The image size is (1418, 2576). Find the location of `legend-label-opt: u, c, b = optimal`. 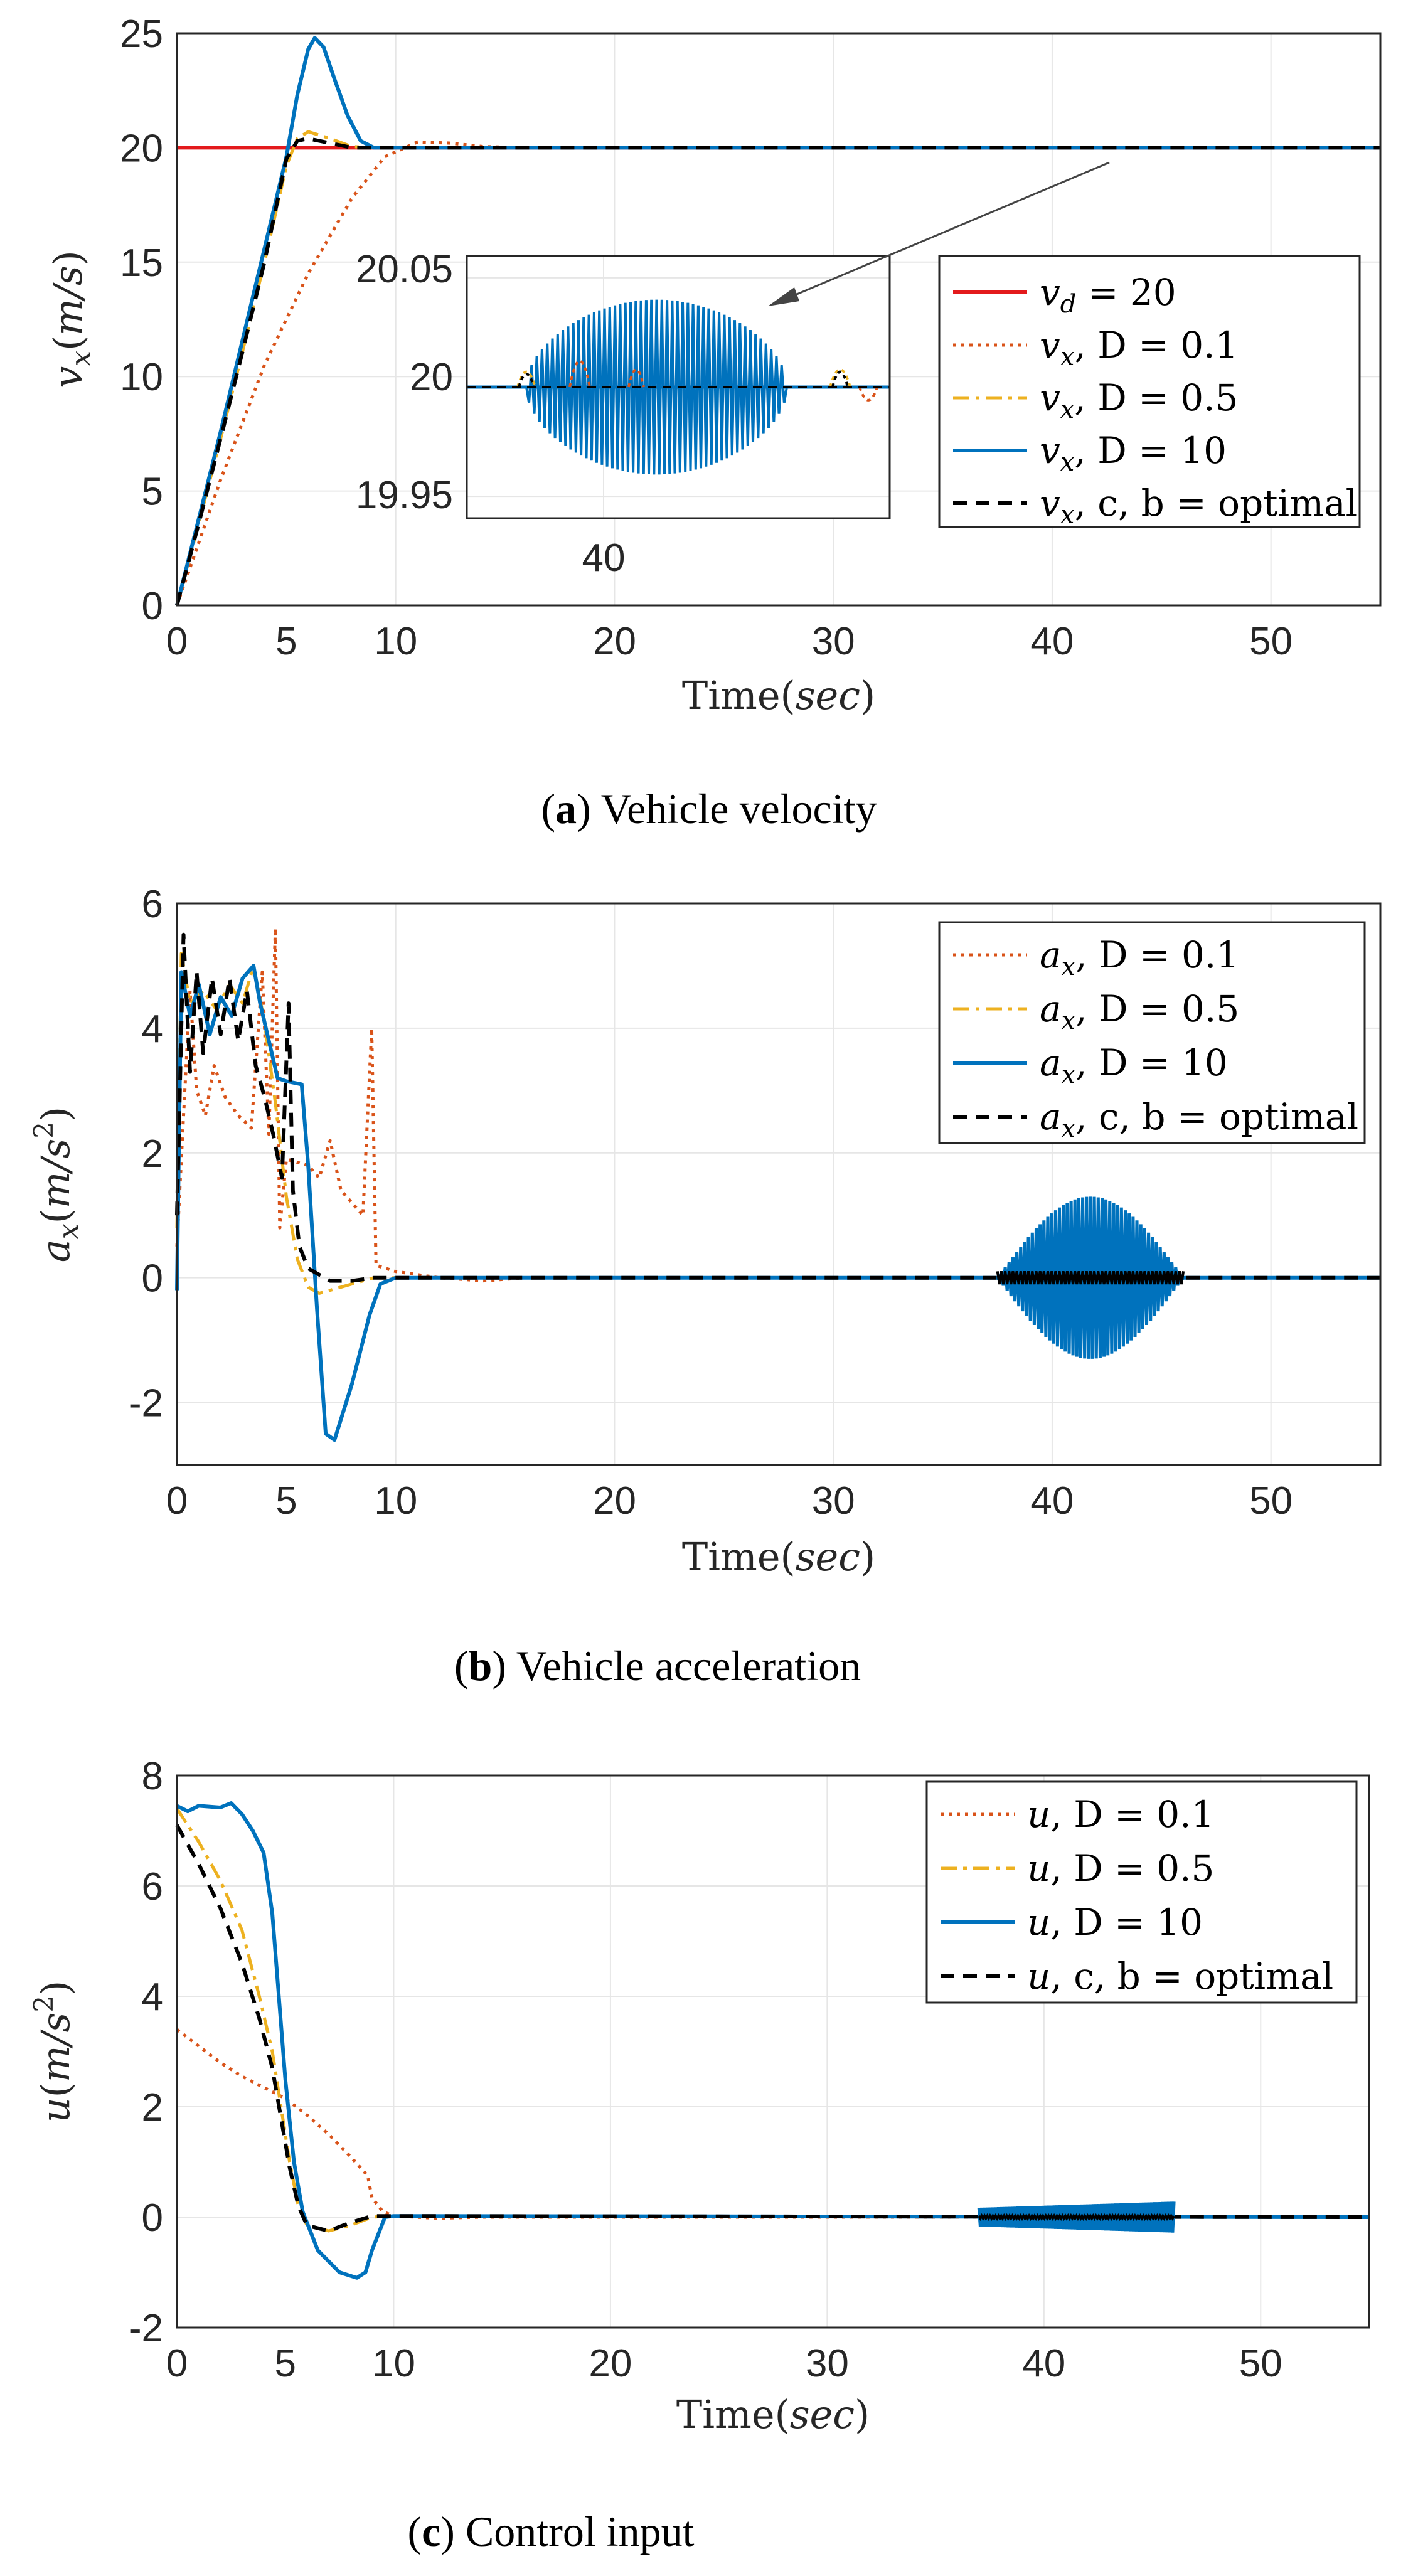

legend-label-opt: u, c, b = optimal is located at coordinates (1180, 1976).